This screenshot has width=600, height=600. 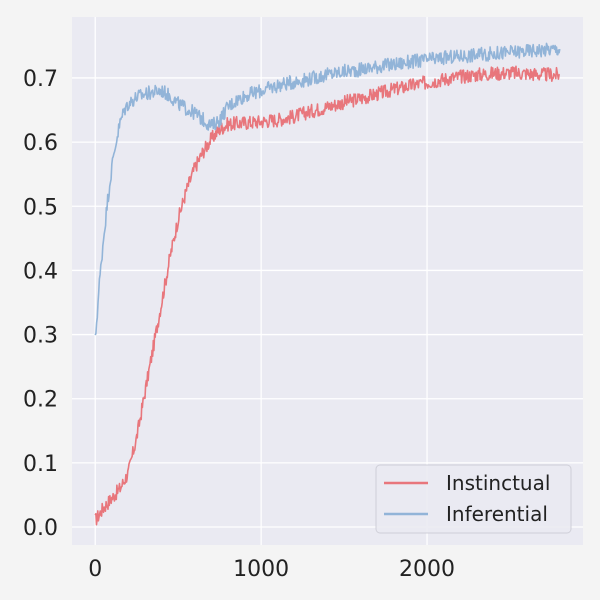 I want to click on x-tick-label: 0, so click(x=95, y=569).